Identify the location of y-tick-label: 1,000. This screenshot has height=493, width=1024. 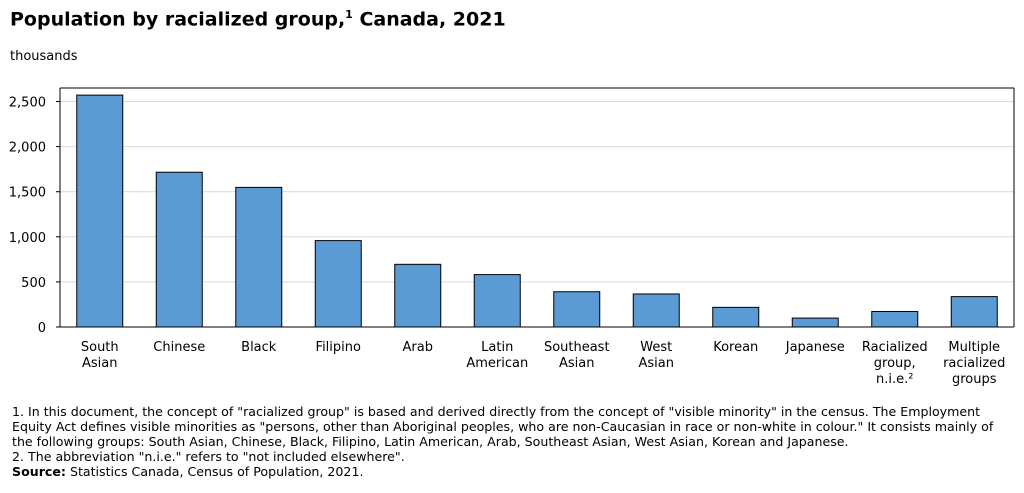
(27, 238).